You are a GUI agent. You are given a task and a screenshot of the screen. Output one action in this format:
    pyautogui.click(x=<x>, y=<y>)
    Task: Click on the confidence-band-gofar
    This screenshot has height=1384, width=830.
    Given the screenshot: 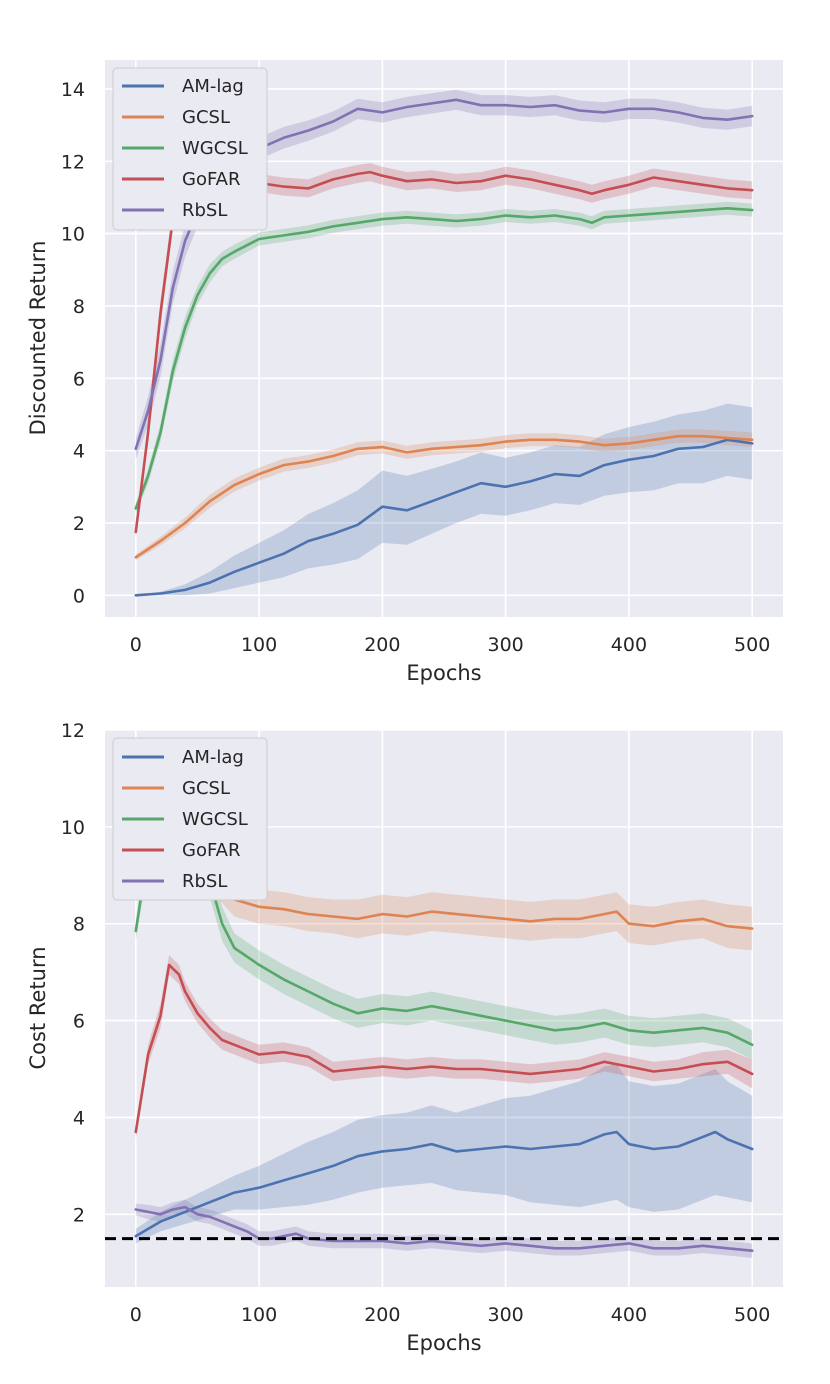 What is the action you would take?
    pyautogui.click(x=444, y=1047)
    